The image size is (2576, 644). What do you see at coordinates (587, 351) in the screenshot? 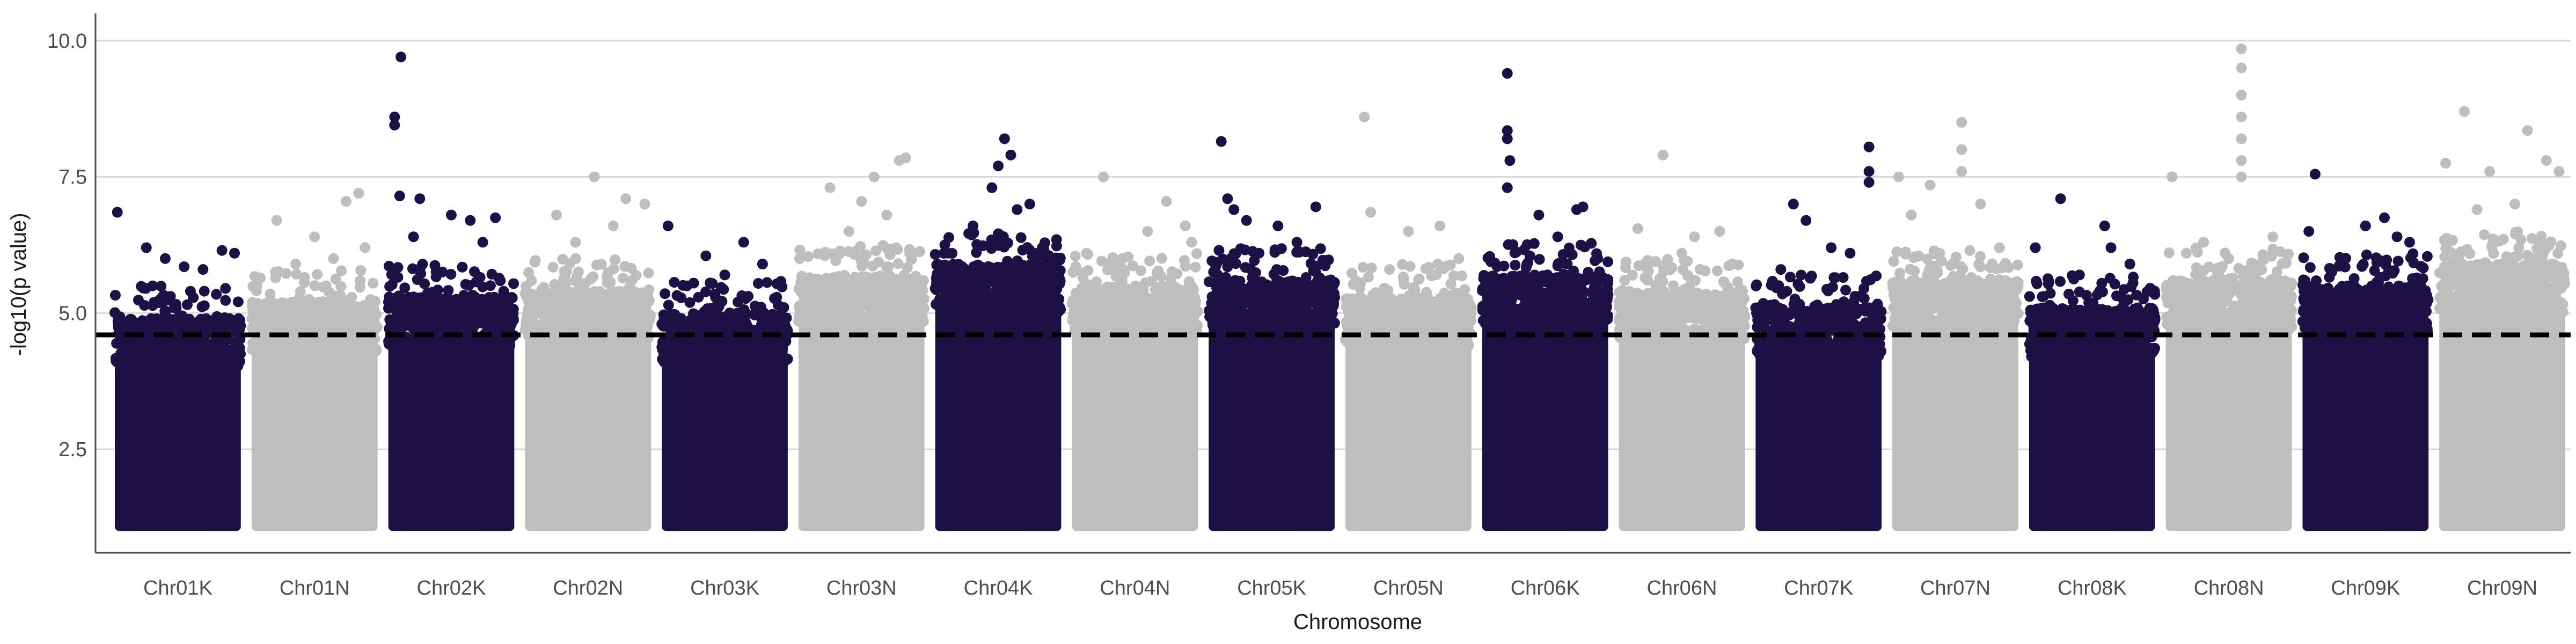
I see `chromosome-Chr02N` at bounding box center [587, 351].